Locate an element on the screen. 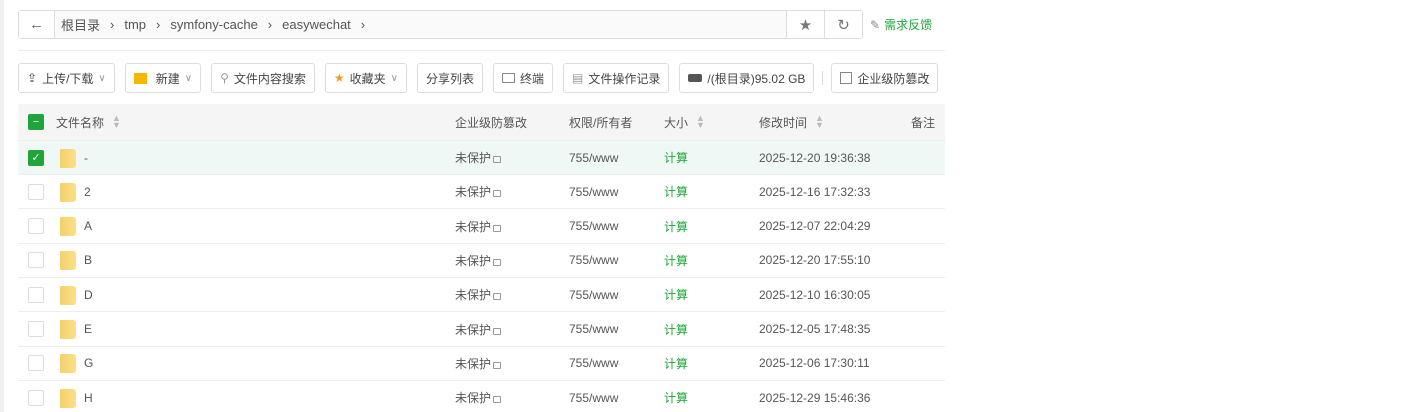 The height and width of the screenshot is (412, 1417). table-row: A 未保护 755/www 计算 2025-12-07 22:04:29 is located at coordinates (481, 227).